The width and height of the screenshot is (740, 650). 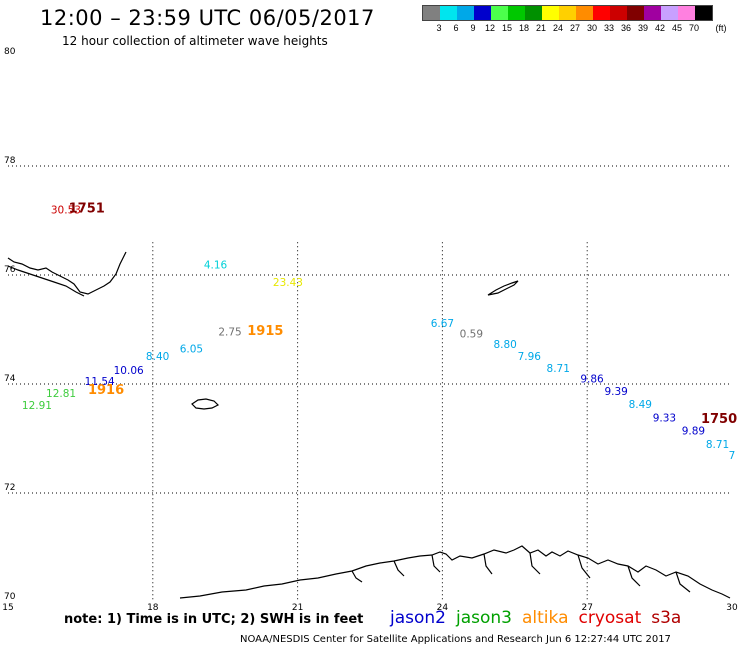 I want to click on legend-tick-label: 42, so click(x=660, y=28).